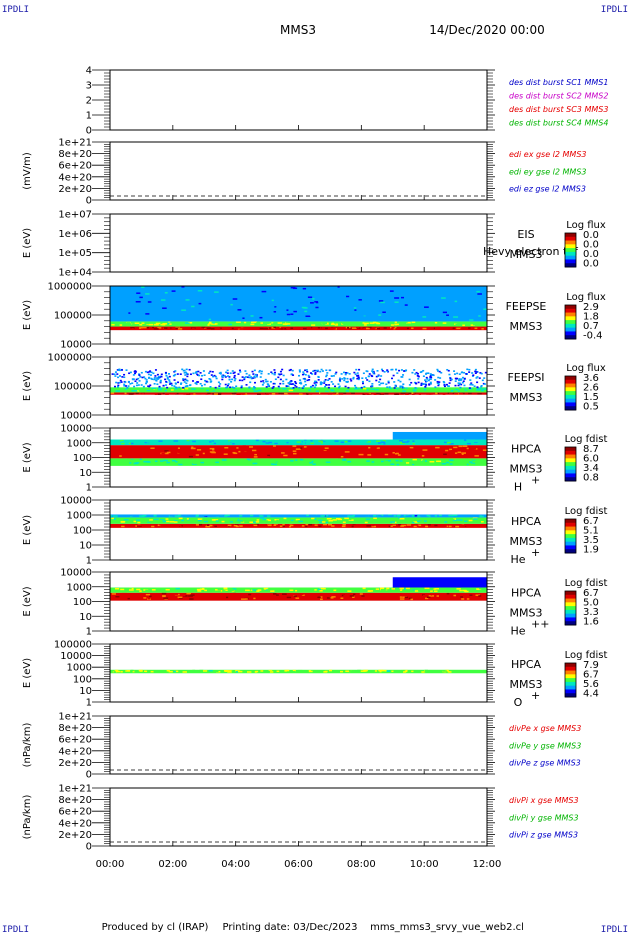 This screenshot has width=630, height=934. What do you see at coordinates (298, 393) in the screenshot?
I see `spectrogram-band` at bounding box center [298, 393].